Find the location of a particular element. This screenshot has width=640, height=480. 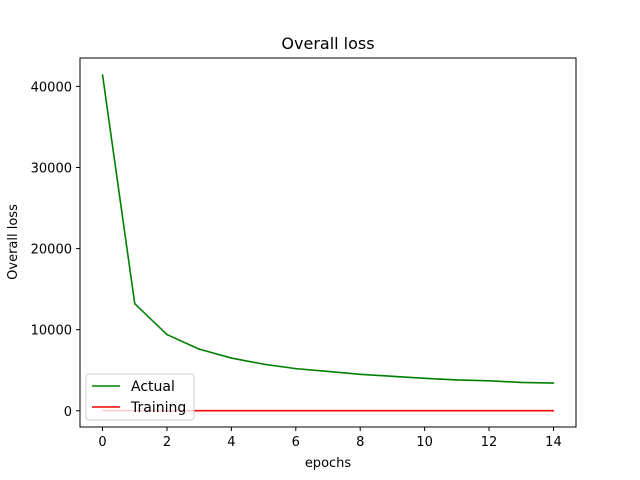

chart-title: Overall loss is located at coordinates (327, 43).